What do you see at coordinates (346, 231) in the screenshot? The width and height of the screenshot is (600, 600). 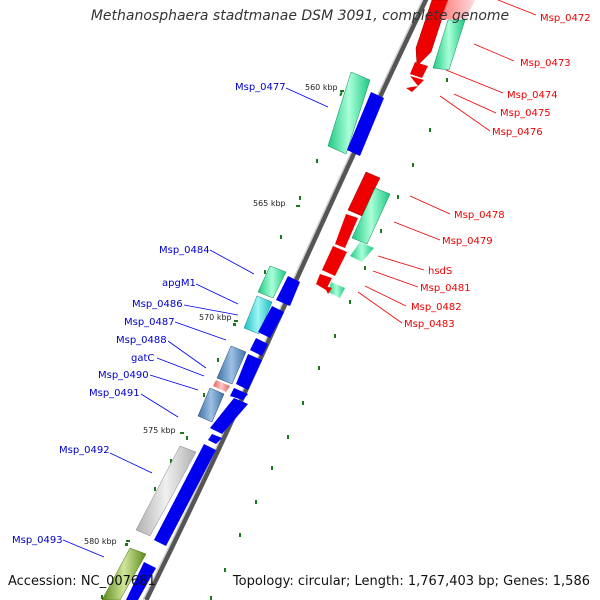 I see `gene-shape-0478b` at bounding box center [346, 231].